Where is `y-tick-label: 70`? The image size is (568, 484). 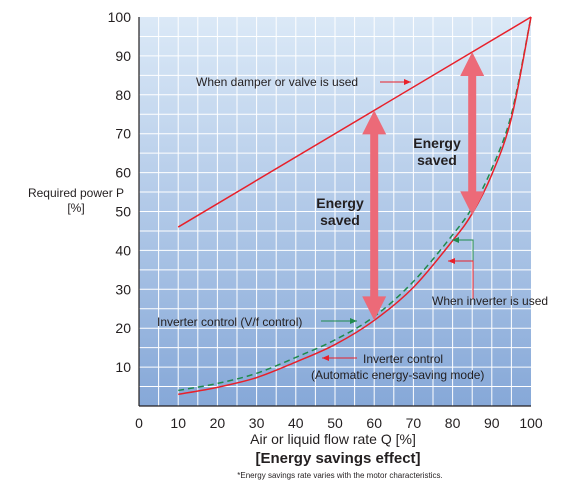
y-tick-label: 70 is located at coordinates (123, 134).